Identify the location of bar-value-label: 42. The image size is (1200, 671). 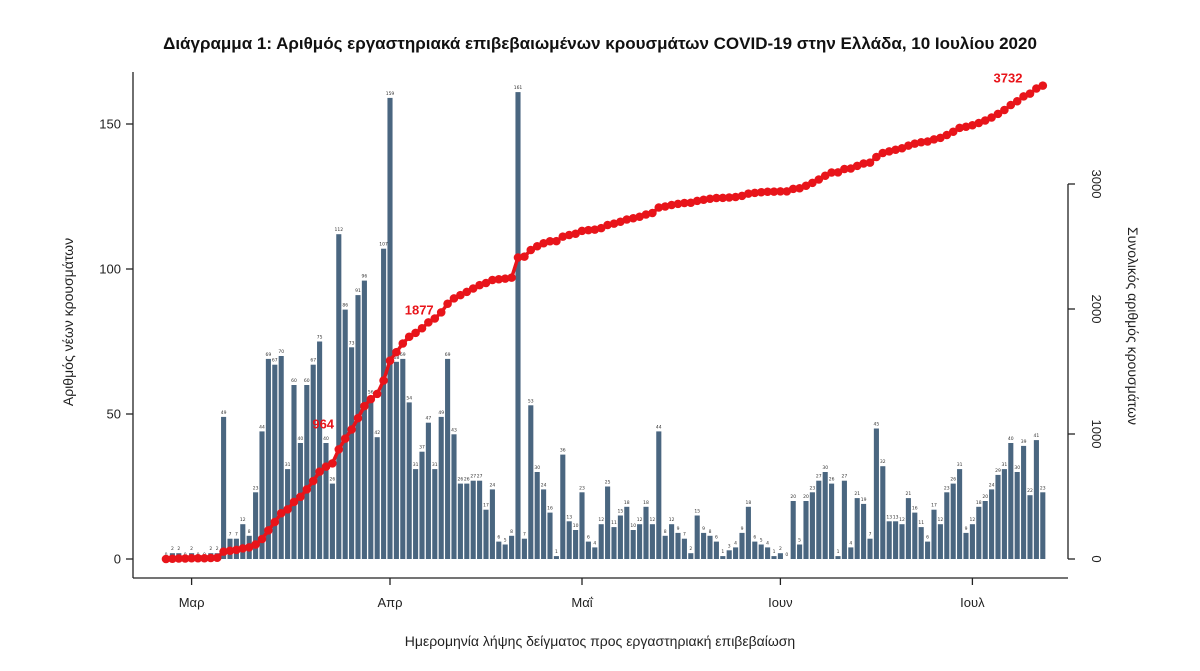
(377, 433).